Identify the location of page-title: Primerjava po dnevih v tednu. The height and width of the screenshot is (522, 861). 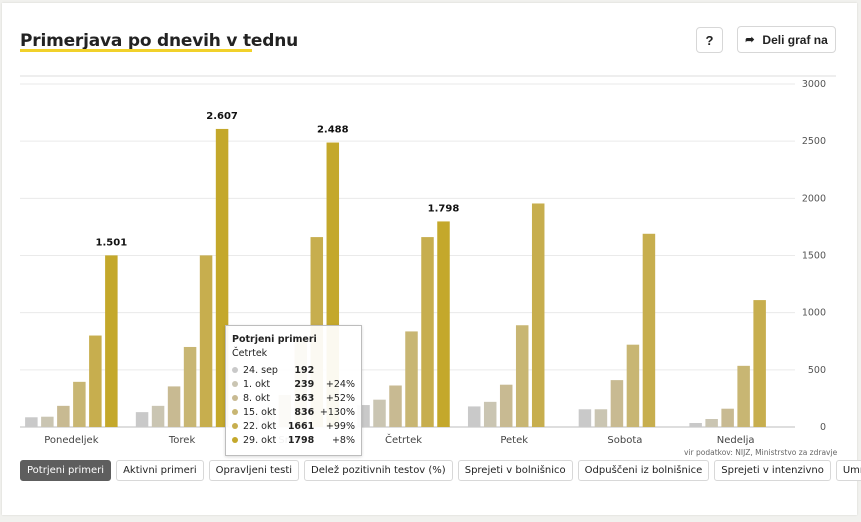
(159, 41).